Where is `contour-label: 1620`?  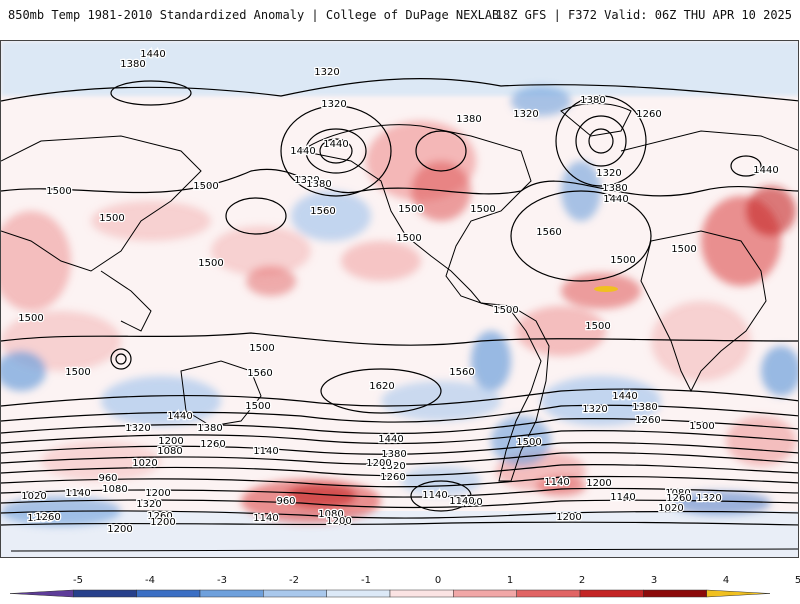 contour-label: 1620 is located at coordinates (381, 386).